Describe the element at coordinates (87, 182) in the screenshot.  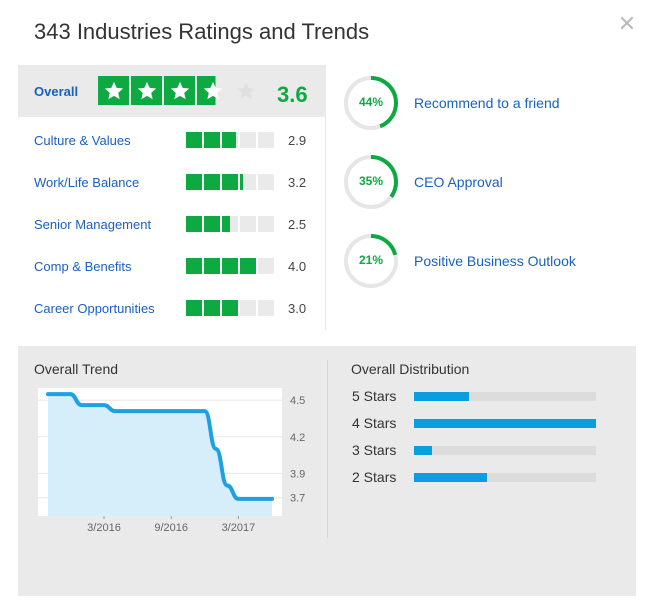
I see `rating-label: Work/Life Balance` at that location.